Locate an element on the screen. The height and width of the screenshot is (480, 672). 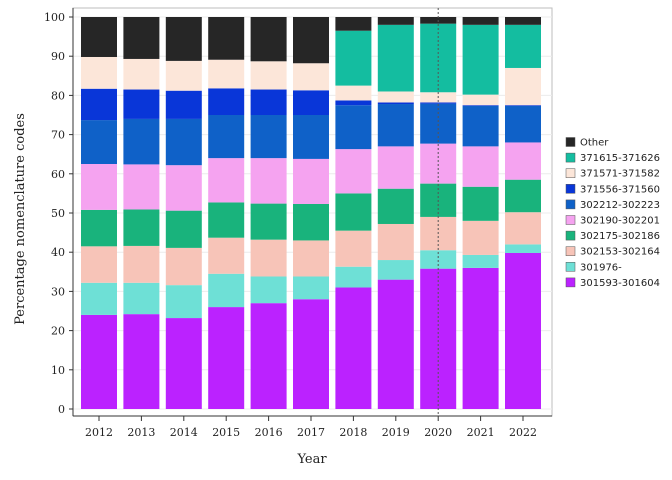
legend-label: 371615-371626 is located at coordinates (620, 158).